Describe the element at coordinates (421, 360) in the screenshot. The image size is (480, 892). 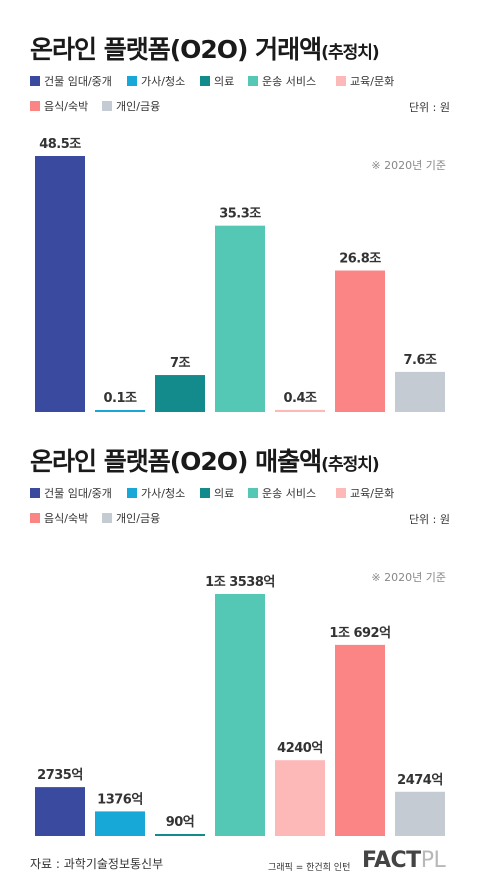
I see `bar-value-label: 7.6조` at that location.